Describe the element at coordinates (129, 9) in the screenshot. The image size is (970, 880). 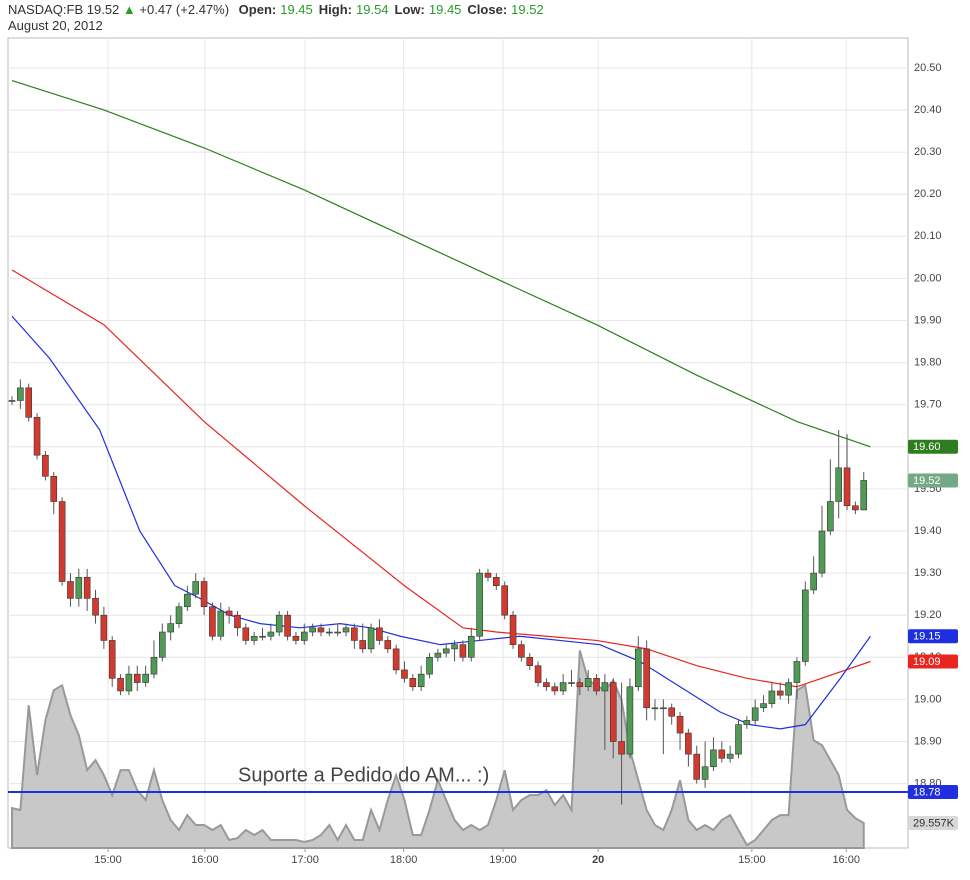
I see `up-arrow: ▲` at that location.